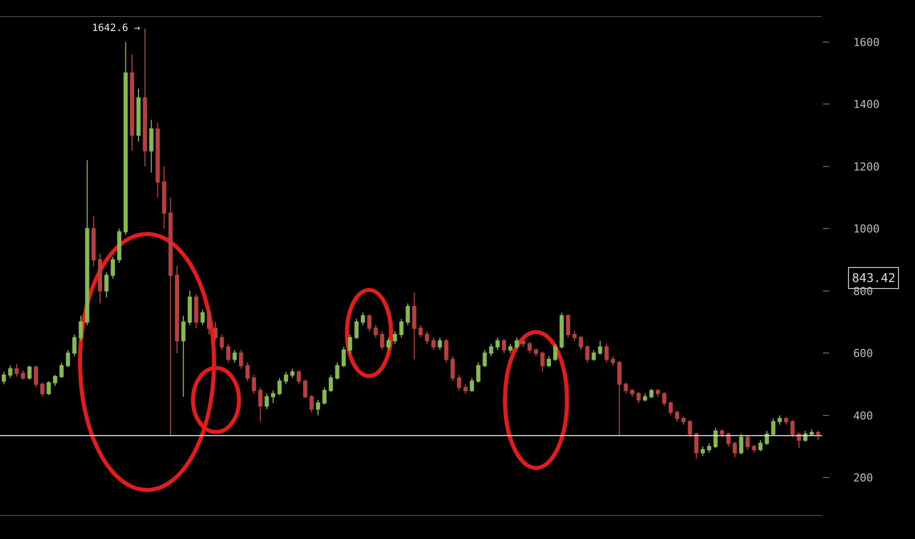 The image size is (915, 539). I want to click on annotation: 1642.6 →, so click(116, 28).